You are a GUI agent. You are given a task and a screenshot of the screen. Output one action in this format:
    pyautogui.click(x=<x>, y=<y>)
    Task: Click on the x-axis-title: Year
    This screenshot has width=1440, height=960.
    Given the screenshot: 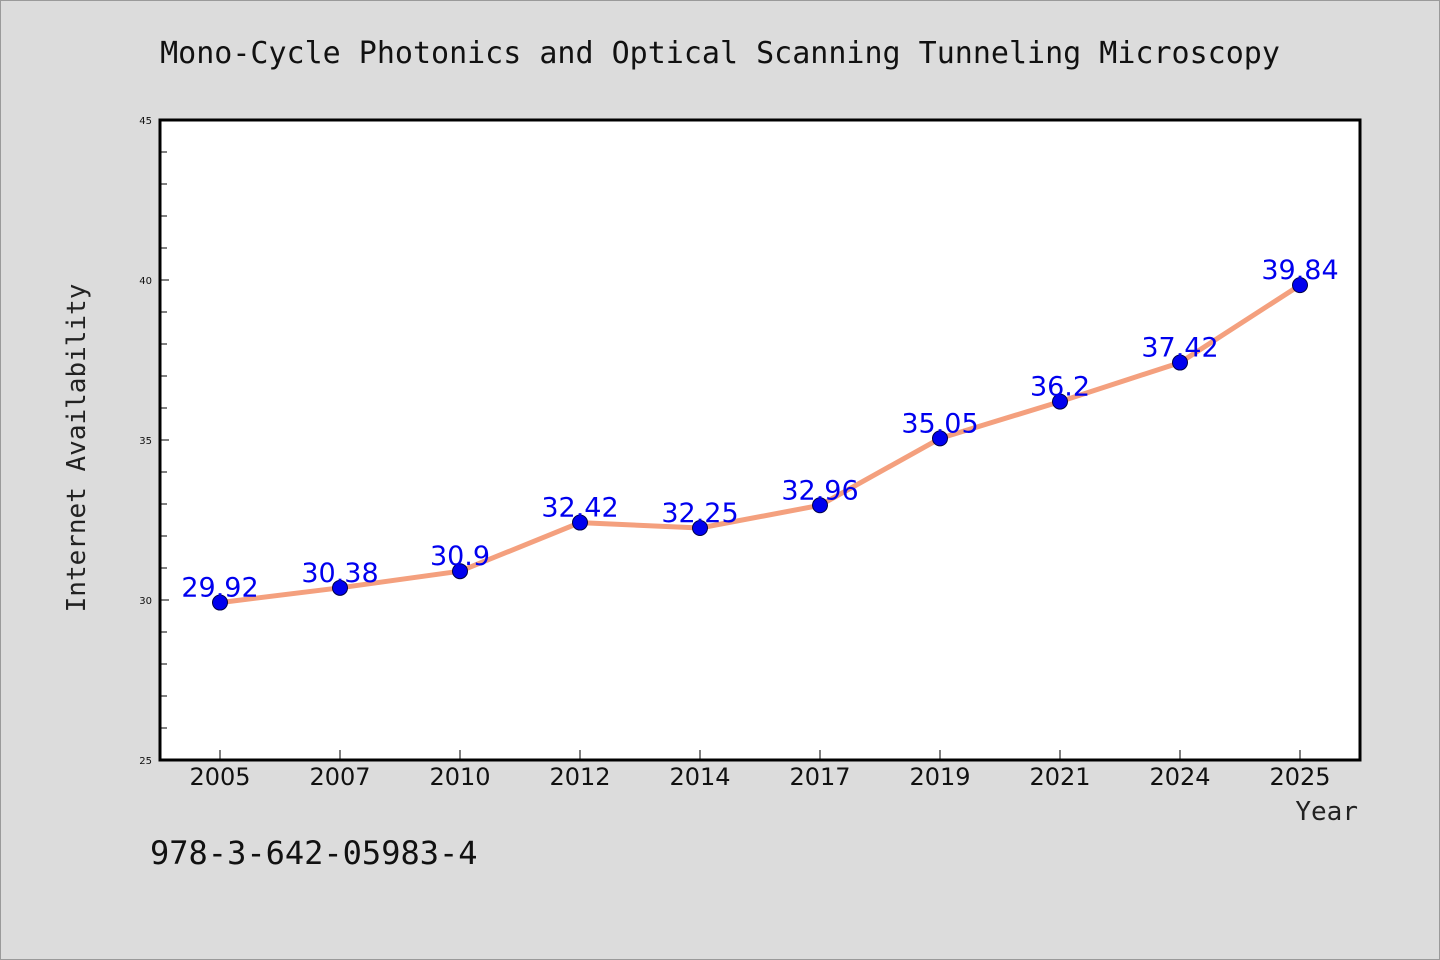 What is the action you would take?
    pyautogui.click(x=1326, y=812)
    